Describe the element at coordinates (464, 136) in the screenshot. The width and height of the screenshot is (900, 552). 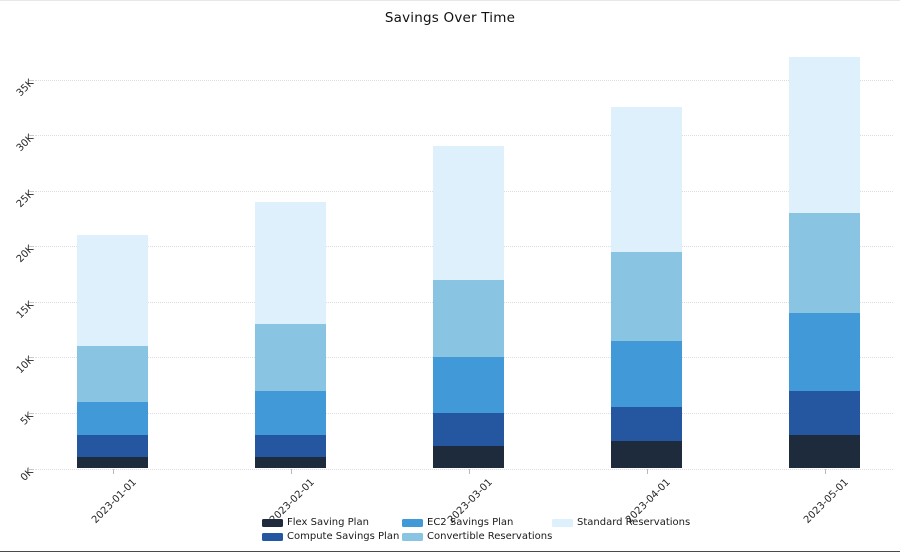
I see `gridline-30K` at that location.